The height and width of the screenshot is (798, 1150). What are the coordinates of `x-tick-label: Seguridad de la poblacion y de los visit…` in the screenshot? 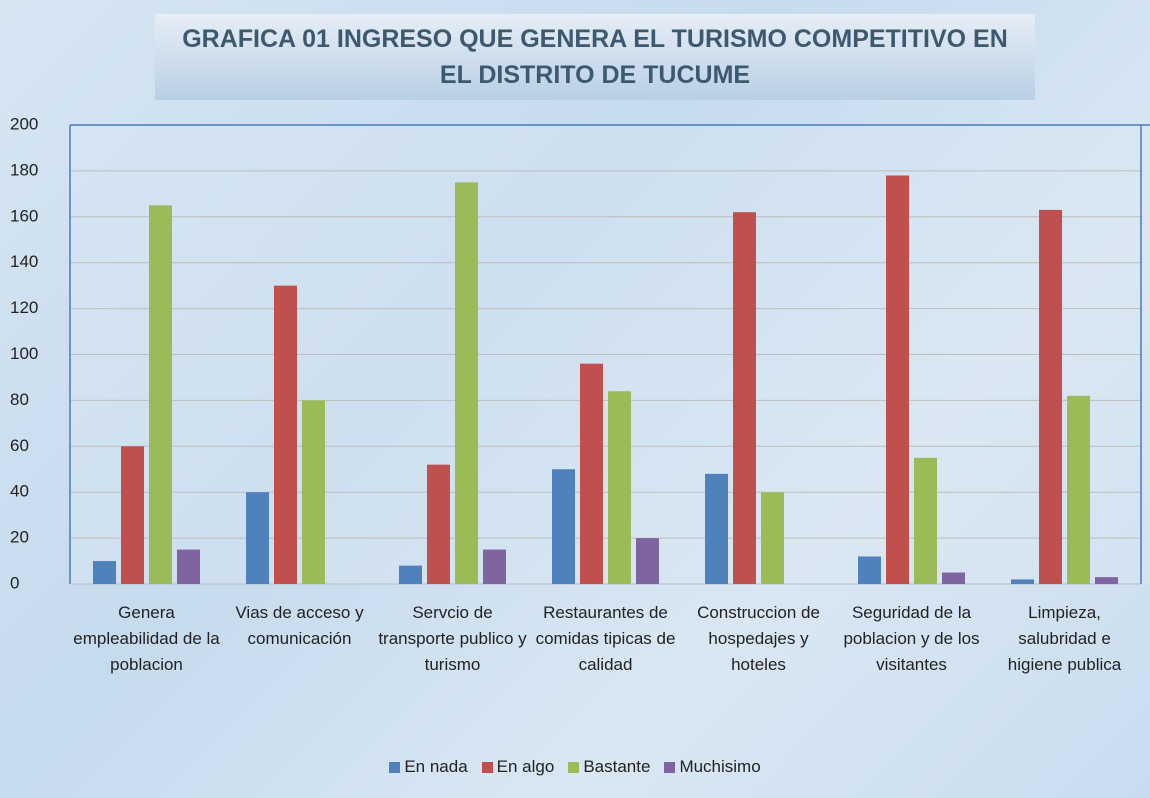 It's located at (911, 638).